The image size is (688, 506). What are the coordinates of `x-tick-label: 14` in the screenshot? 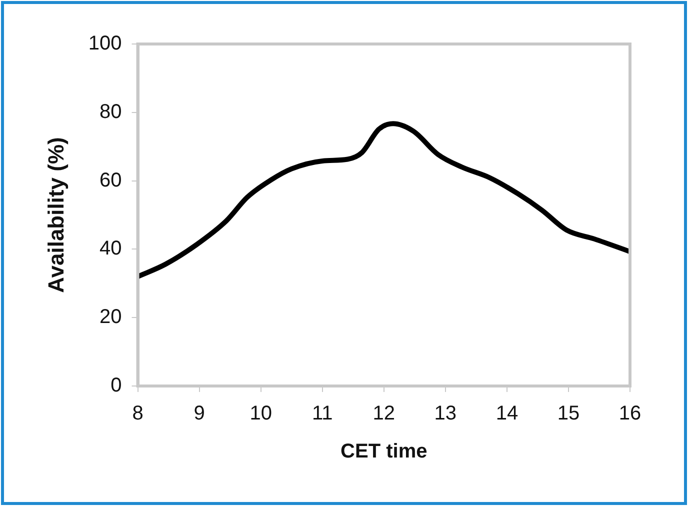 It's located at (507, 413).